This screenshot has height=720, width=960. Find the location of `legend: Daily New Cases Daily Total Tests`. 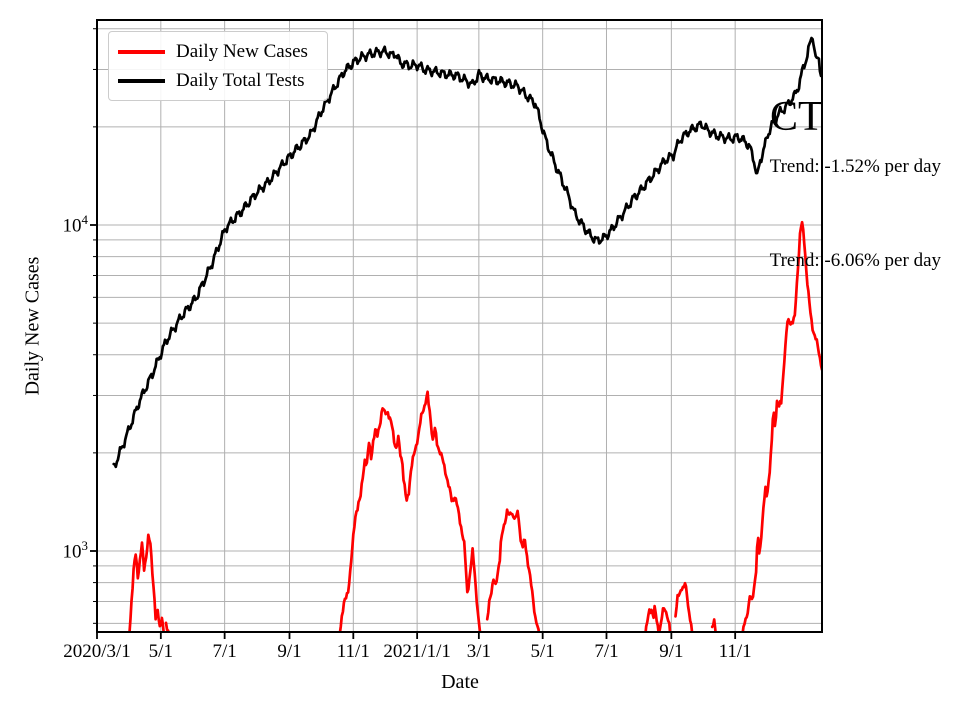

legend: Daily New Cases Daily Total Tests is located at coordinates (218, 66).